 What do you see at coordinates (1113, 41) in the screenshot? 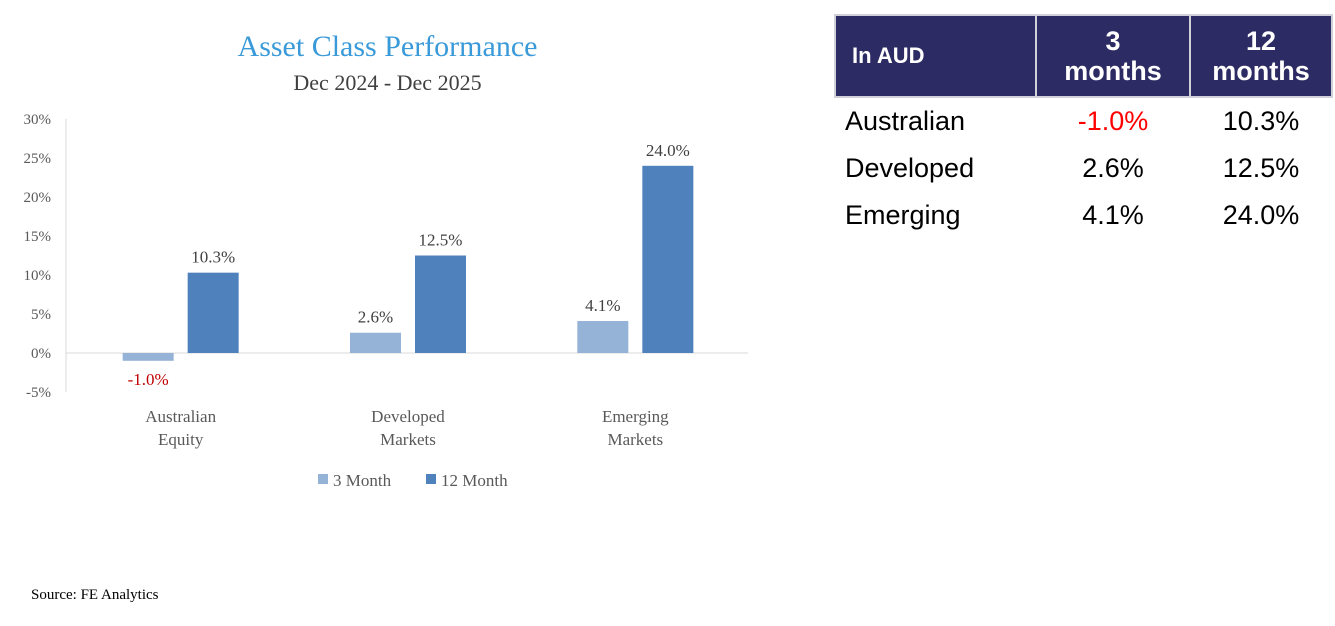
I see `header-3-months-line1: 3` at bounding box center [1113, 41].